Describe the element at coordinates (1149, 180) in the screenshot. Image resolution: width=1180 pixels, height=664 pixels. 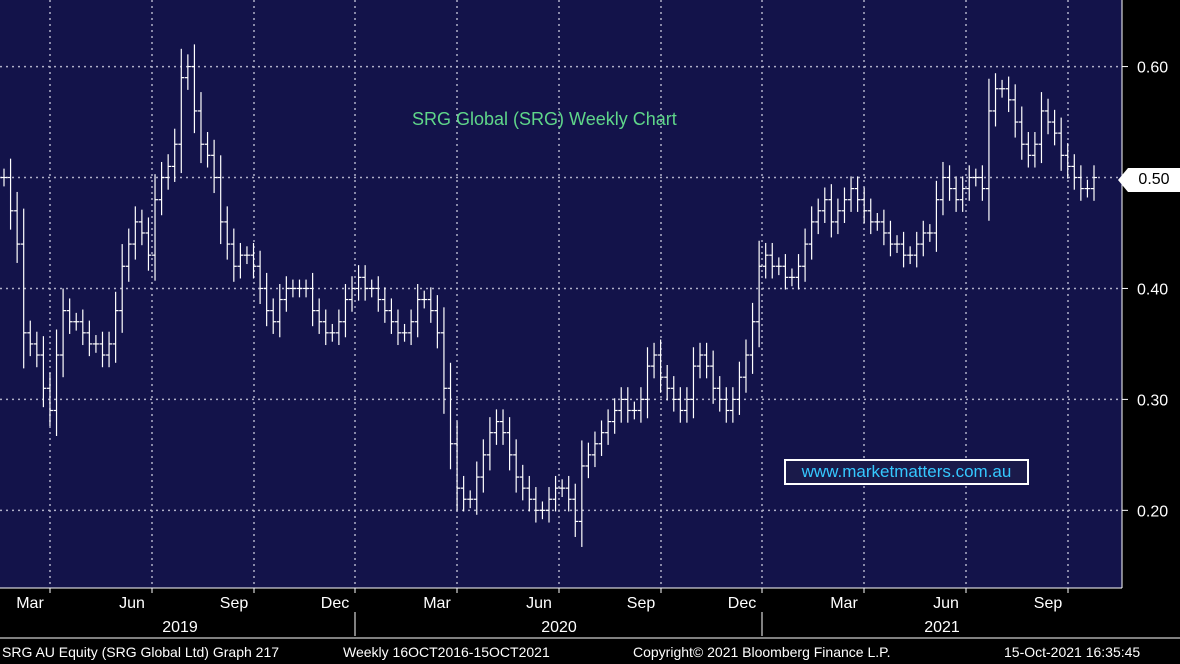
I see `last-price-tag: 0.50` at that location.